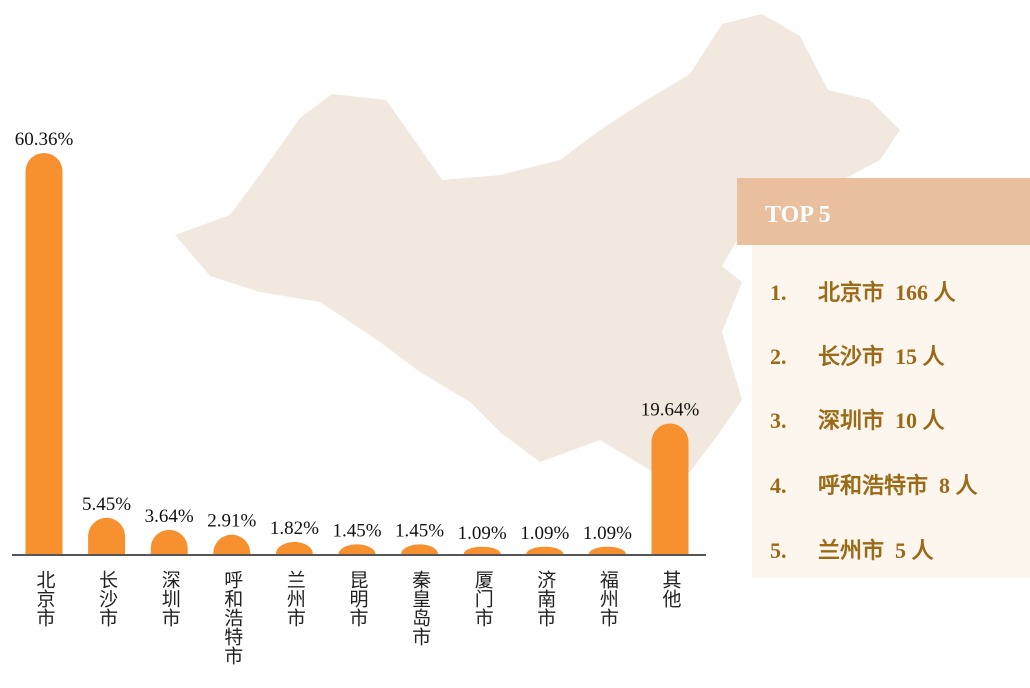 The image size is (1030, 688). Describe the element at coordinates (778, 292) in the screenshot. I see `top5-rank: 1.` at that location.